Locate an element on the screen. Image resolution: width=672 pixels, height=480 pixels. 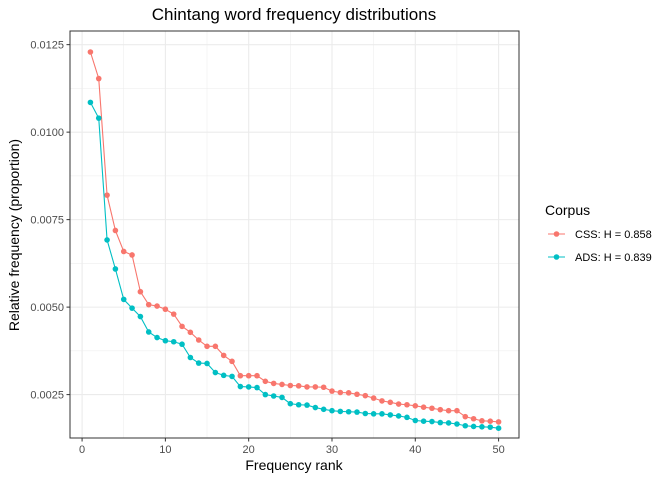
y-tick-label: 0.0050 is located at coordinates (47, 308).